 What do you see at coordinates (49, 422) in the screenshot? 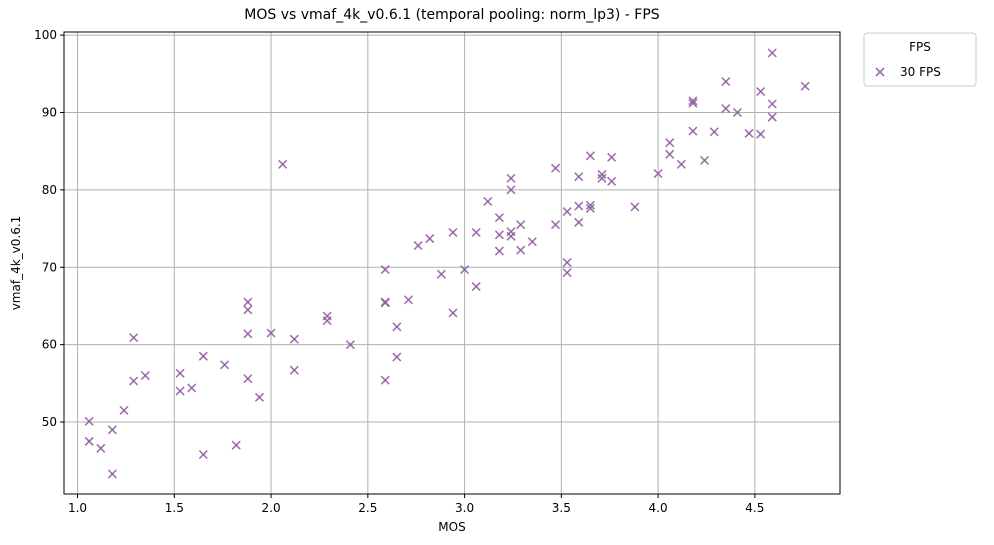
I see `y-tick-label: 50` at bounding box center [49, 422].